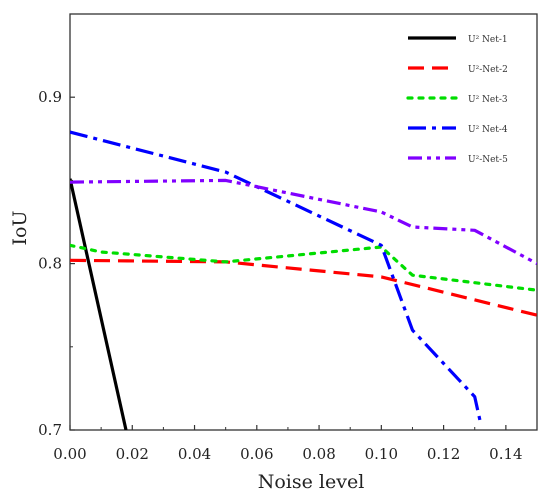 Image resolution: width=550 pixels, height=497 pixels. I want to click on x-tick-label: 0.02, so click(132, 454).